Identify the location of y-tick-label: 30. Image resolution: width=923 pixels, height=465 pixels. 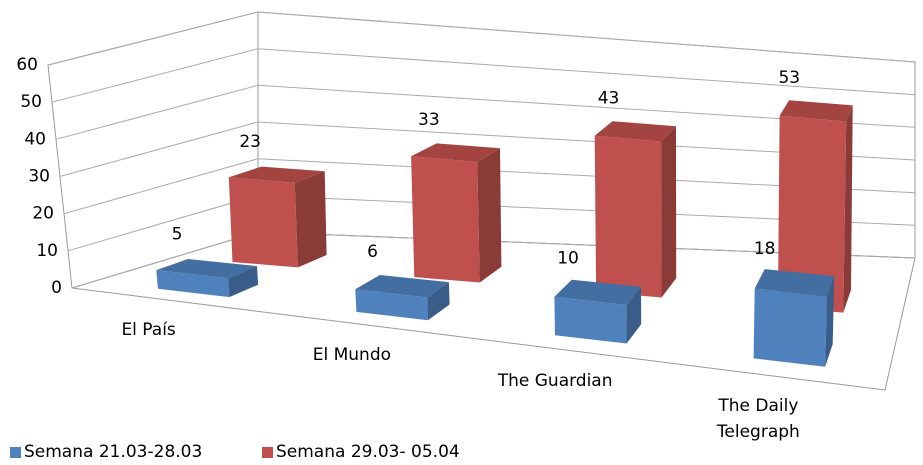
(39, 177).